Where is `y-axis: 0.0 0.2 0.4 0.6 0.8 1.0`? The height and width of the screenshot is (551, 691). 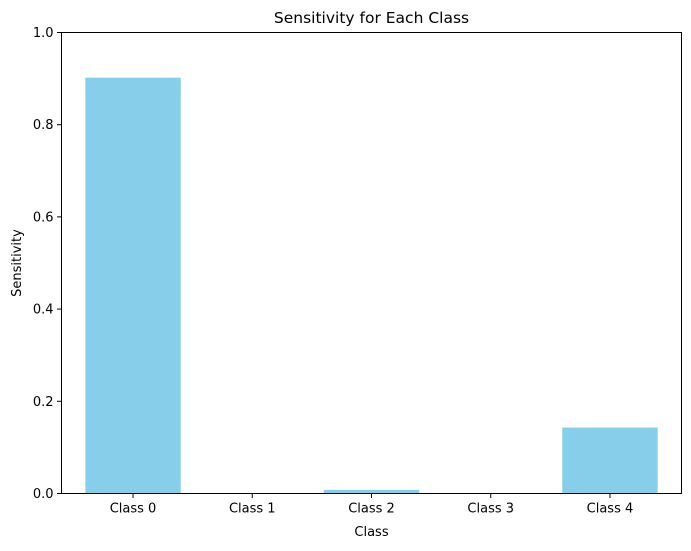
y-axis: 0.0 0.2 0.4 0.6 0.8 1.0 is located at coordinates (47, 264).